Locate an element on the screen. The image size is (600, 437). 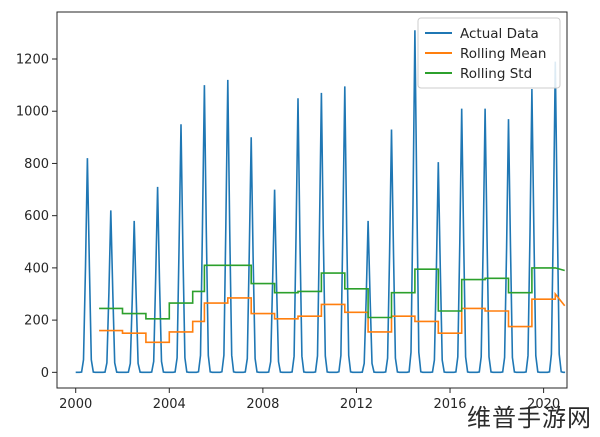
legend-label-actual: Actual Data is located at coordinates (499, 34).